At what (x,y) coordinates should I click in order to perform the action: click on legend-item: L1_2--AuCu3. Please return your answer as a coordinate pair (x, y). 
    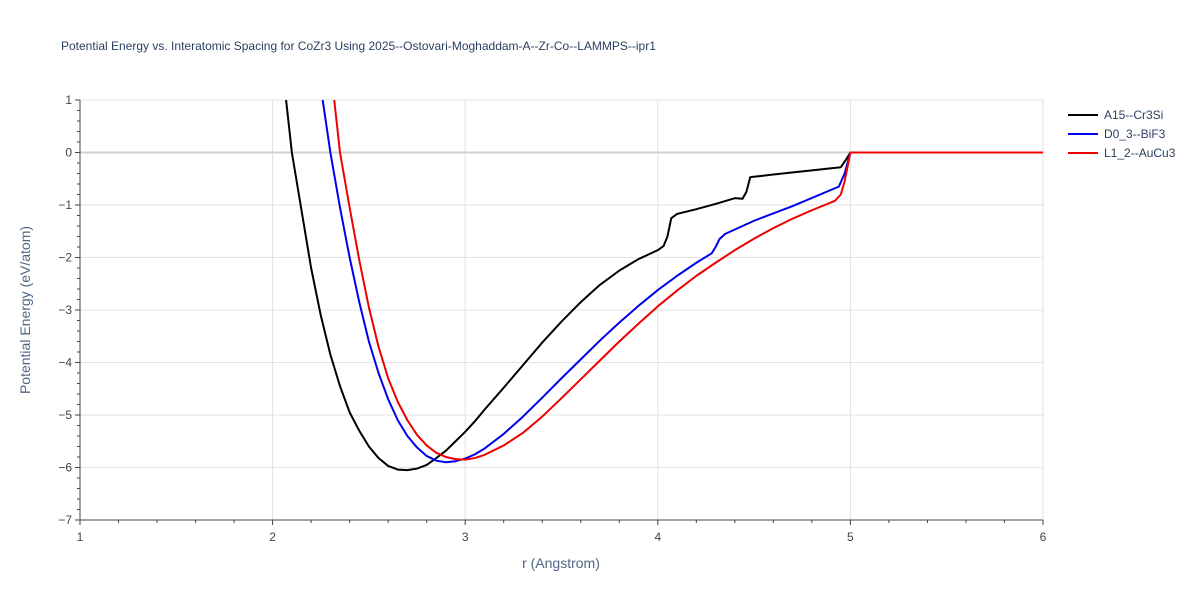
    Looking at the image, I should click on (1122, 153).